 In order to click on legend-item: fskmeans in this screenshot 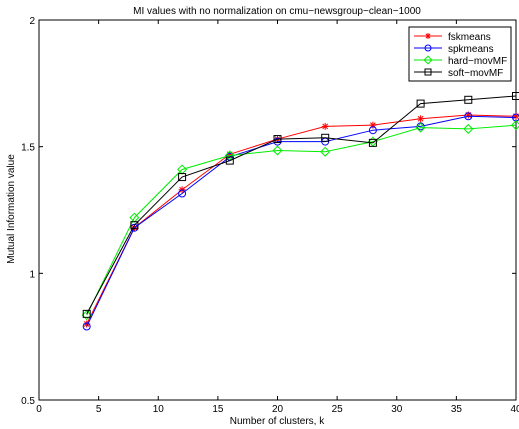, I will do `click(452, 37)`.